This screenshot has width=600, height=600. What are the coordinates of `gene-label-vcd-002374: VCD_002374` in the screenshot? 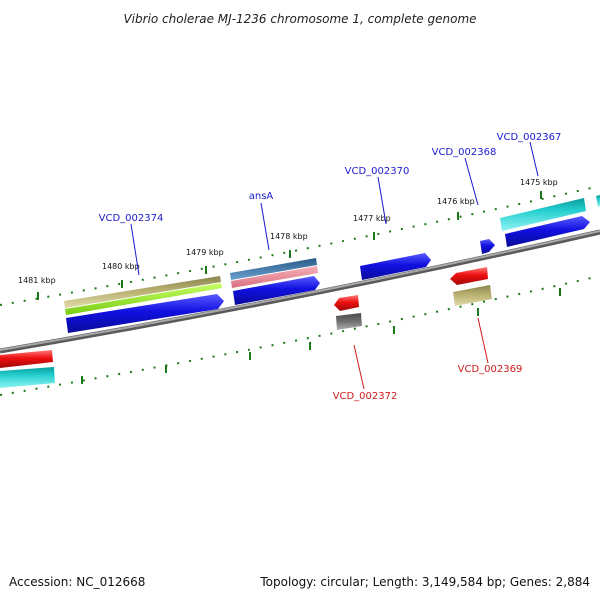 It's located at (131, 244).